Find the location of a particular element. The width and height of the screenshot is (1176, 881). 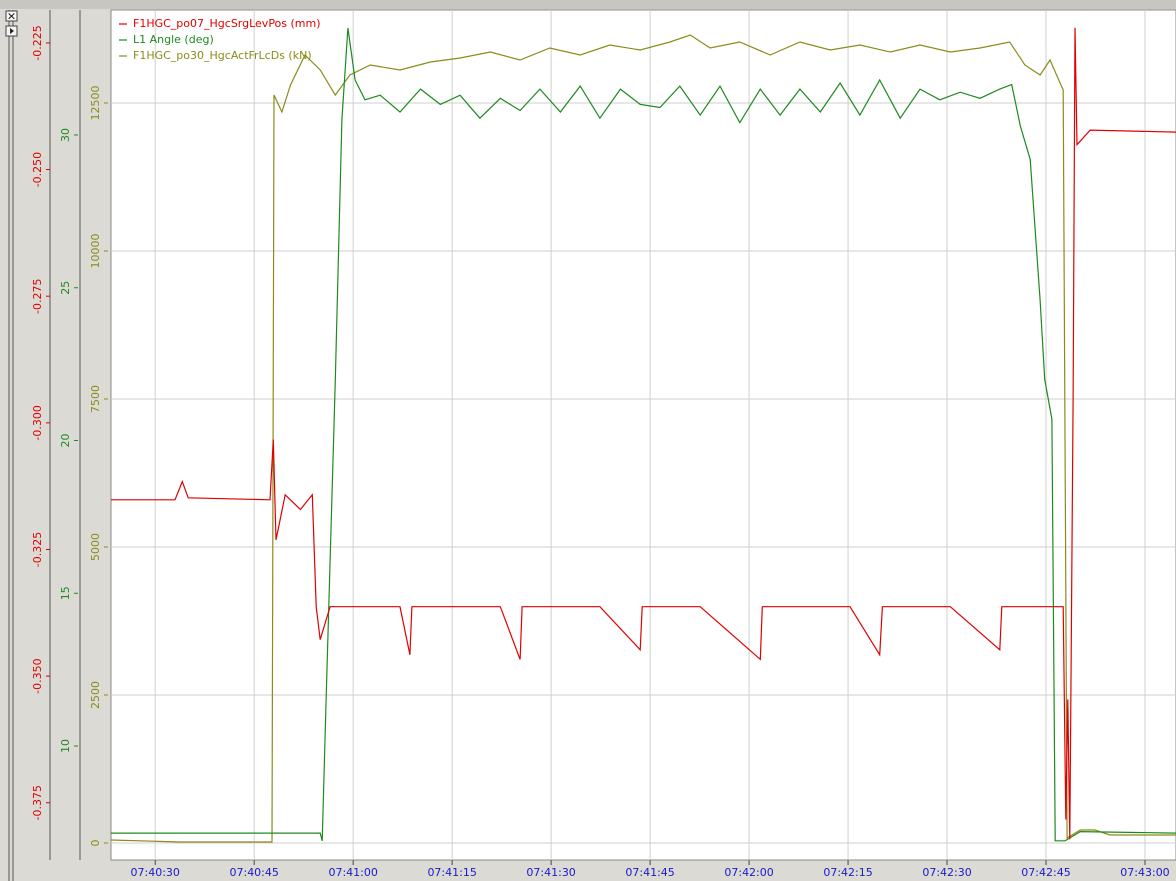

y-tick-label: 2500 is located at coordinates (95, 695).